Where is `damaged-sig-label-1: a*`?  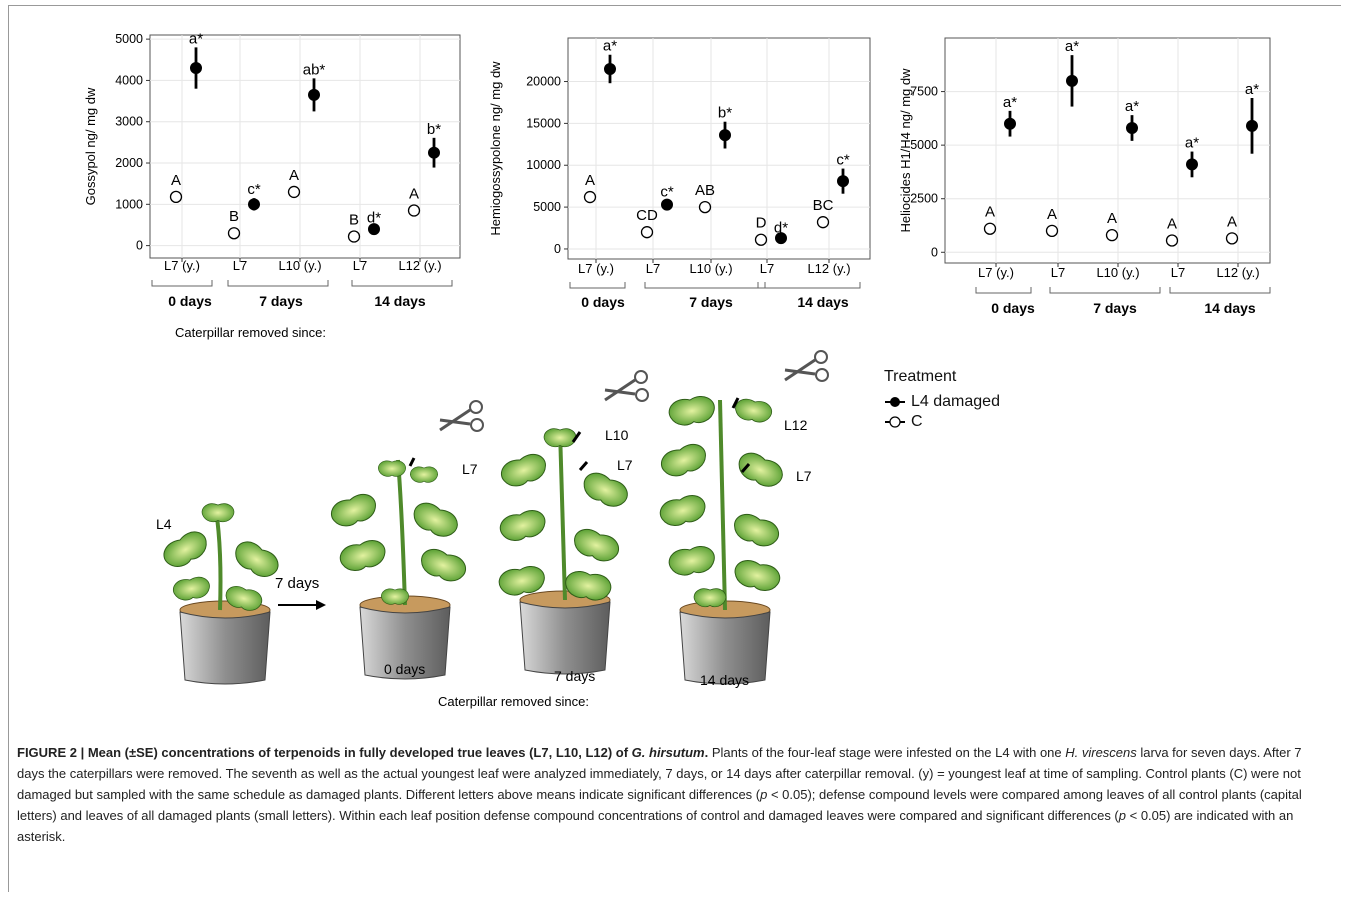 damaged-sig-label-1: a* is located at coordinates (1072, 46).